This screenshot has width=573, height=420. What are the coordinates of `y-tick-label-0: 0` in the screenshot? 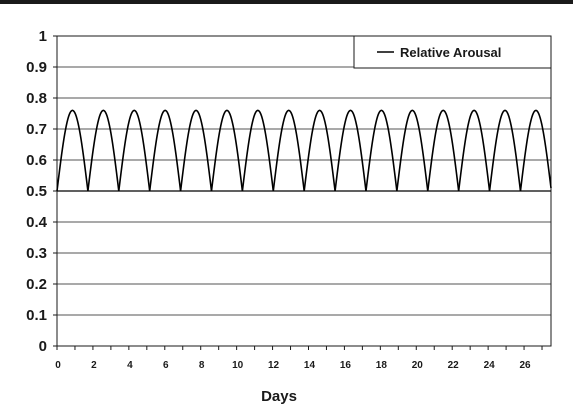 It's located at (43, 346).